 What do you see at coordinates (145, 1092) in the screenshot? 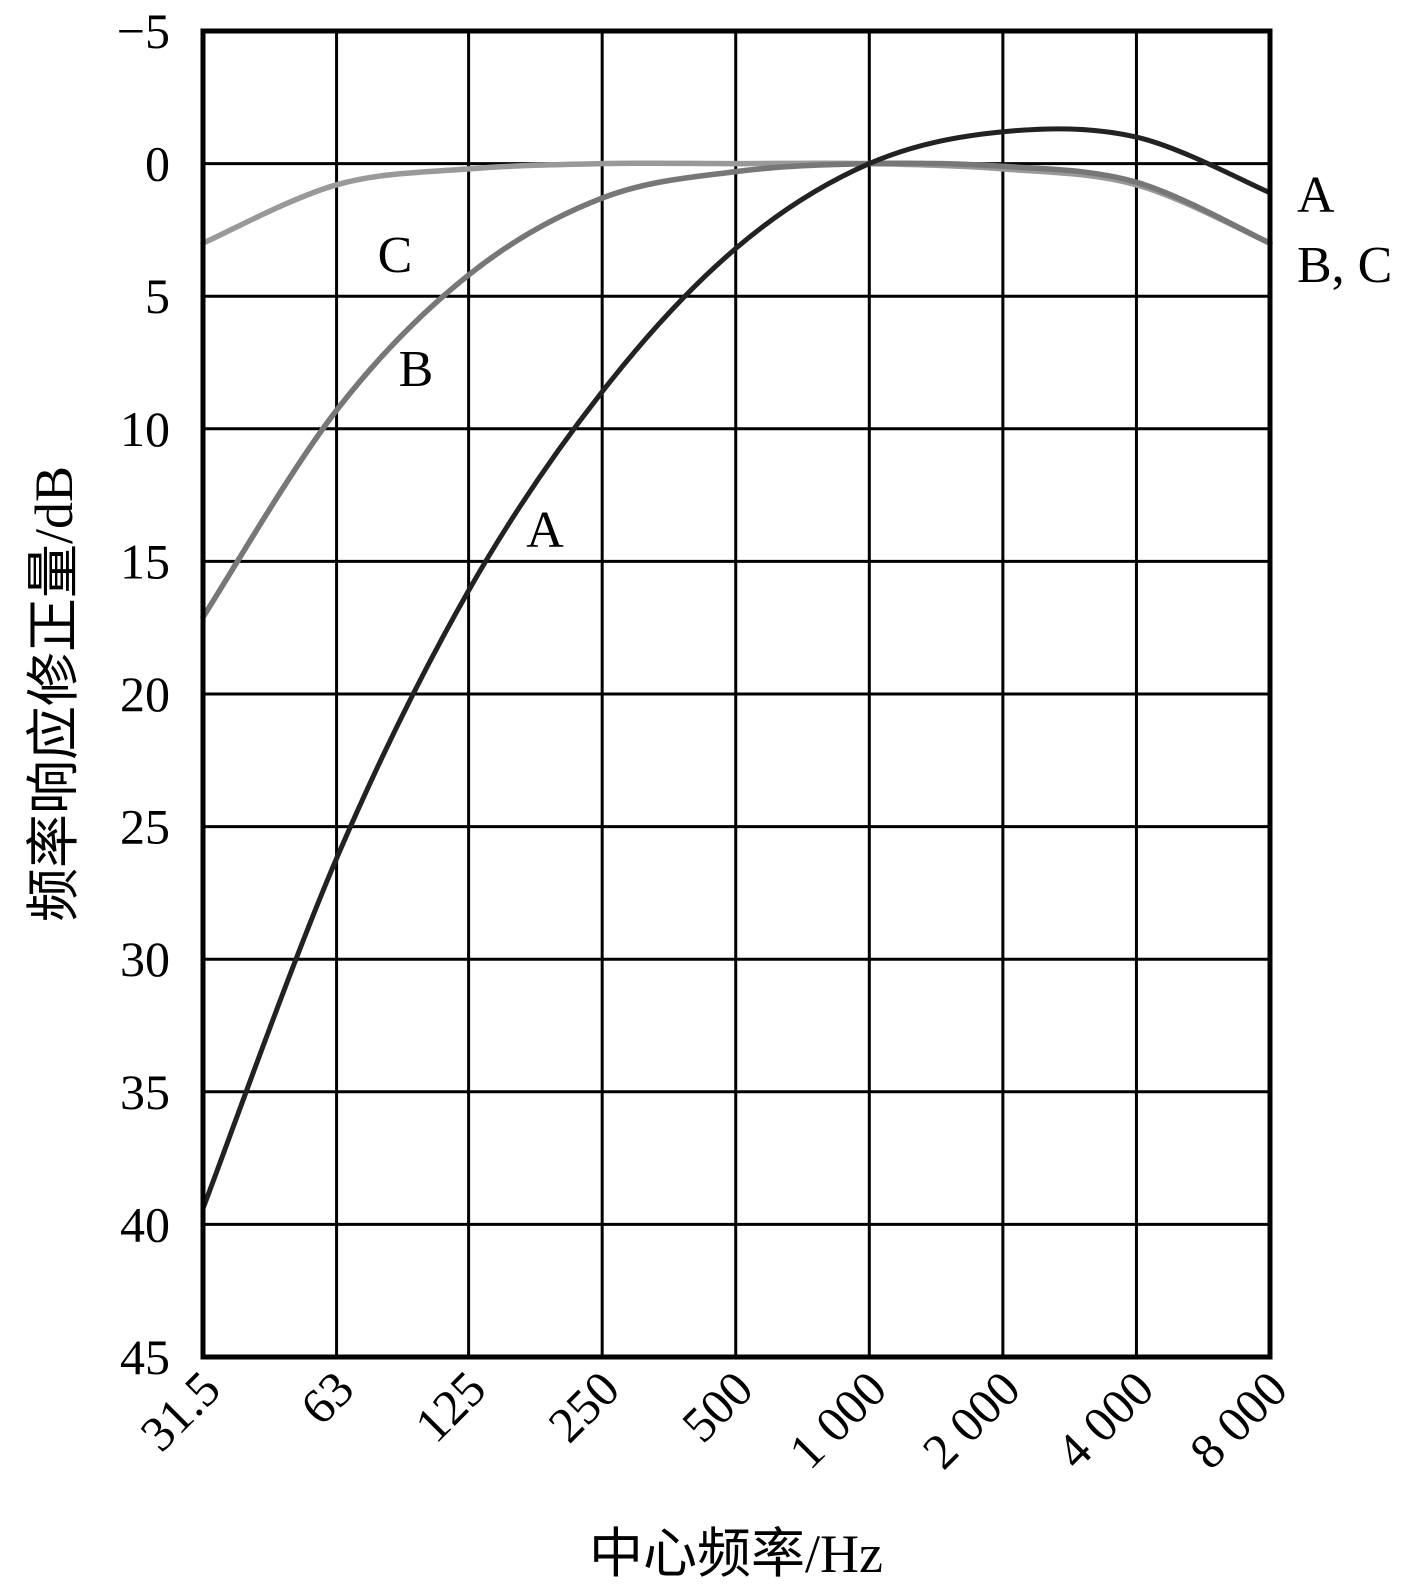
I see `y-tick-label: 35` at bounding box center [145, 1092].